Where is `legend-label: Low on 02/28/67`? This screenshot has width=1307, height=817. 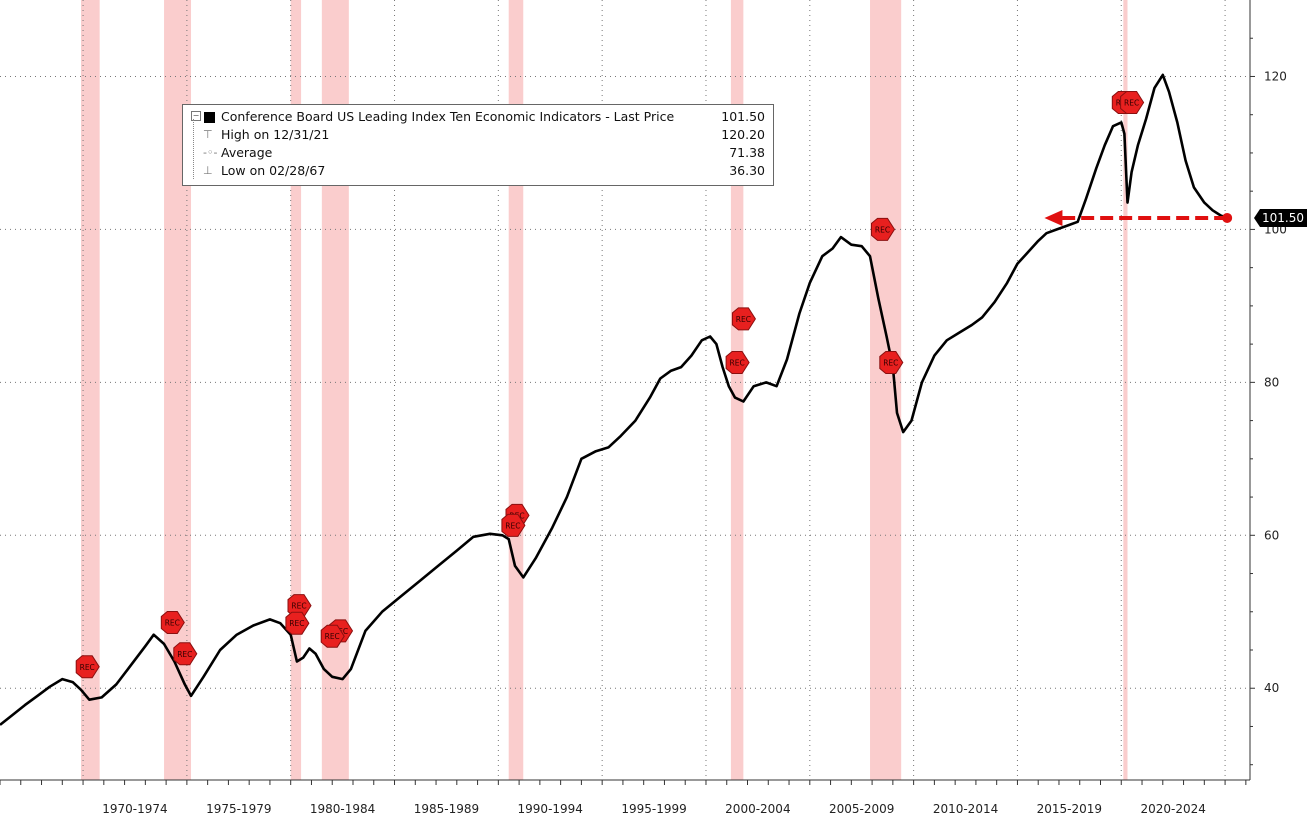
legend-label: Low on 02/28/67 is located at coordinates (273, 170).